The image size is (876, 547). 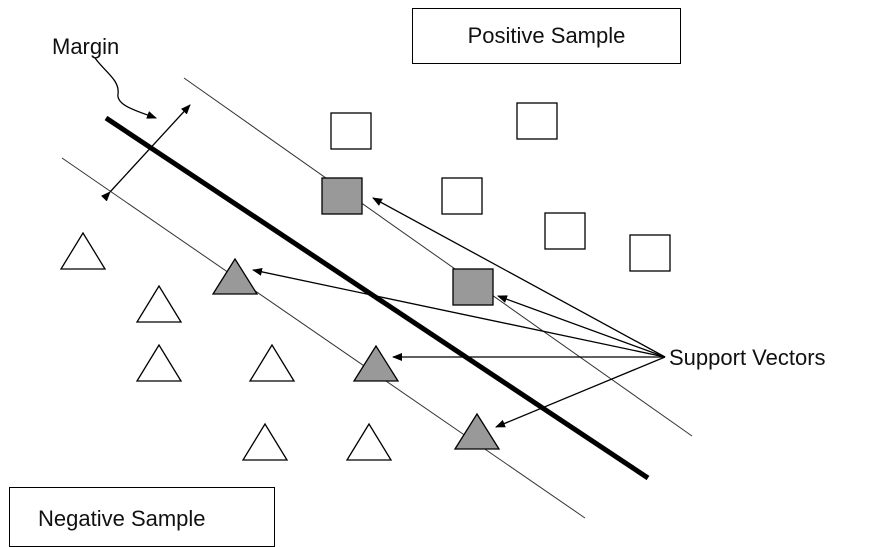 What do you see at coordinates (747, 357) in the screenshot?
I see `support-vectors-label: Support Vectors` at bounding box center [747, 357].